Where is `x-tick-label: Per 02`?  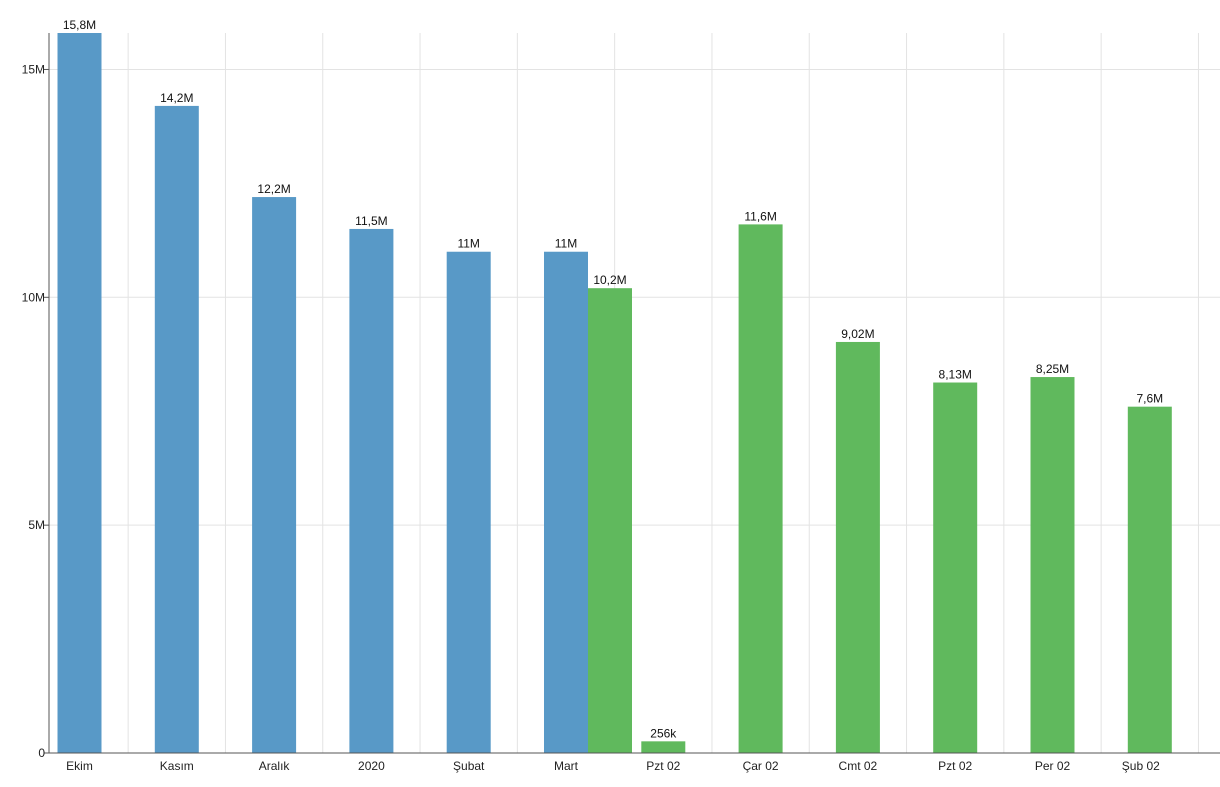
x-tick-label: Per 02 is located at coordinates (1053, 766).